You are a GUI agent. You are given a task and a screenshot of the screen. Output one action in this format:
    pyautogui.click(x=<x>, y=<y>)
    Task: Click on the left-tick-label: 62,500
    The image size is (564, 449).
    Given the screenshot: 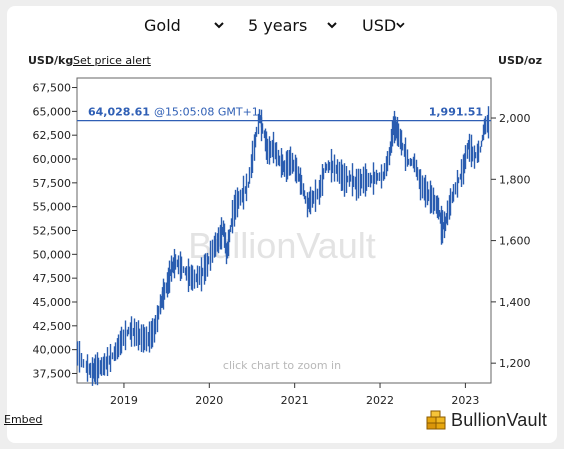 What is the action you would take?
    pyautogui.click(x=52, y=135)
    